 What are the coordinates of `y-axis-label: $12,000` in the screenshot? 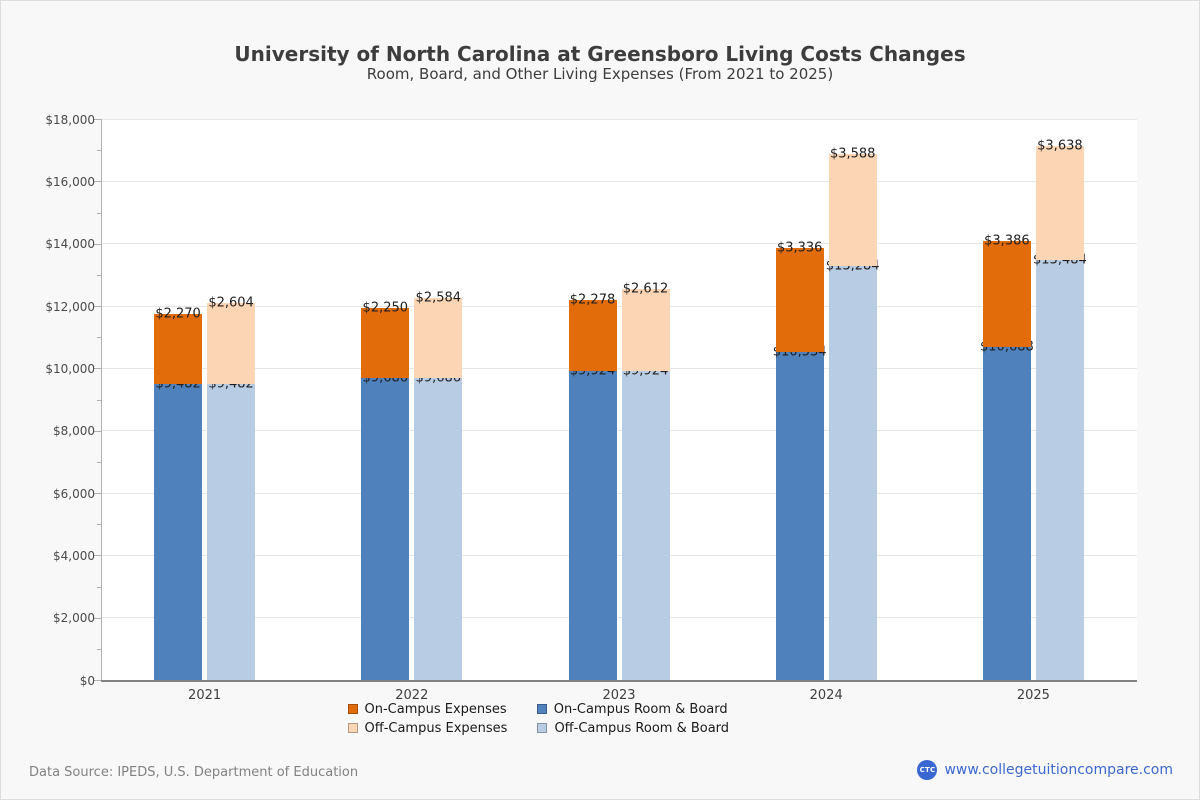 It's located at (70, 306).